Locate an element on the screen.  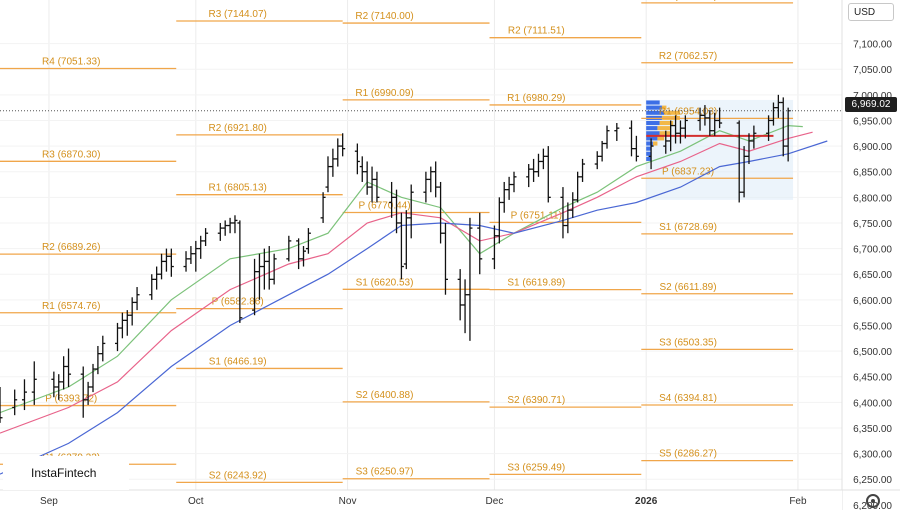
y-tick-label: 6,850.00 is located at coordinates (872, 173).